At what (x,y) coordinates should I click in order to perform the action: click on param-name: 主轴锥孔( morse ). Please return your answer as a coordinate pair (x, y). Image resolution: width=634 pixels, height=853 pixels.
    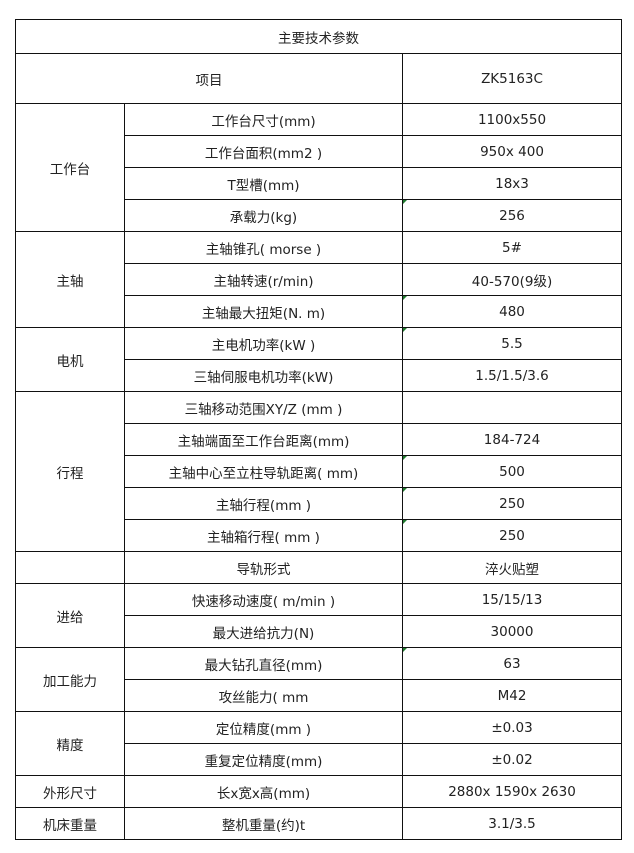
    Looking at the image, I should click on (263, 247).